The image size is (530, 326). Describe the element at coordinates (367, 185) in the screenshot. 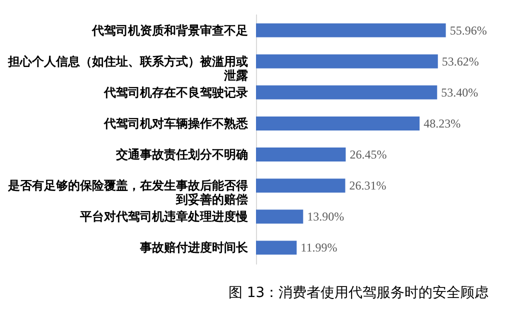

I see `data-label: 26.31%` at that location.